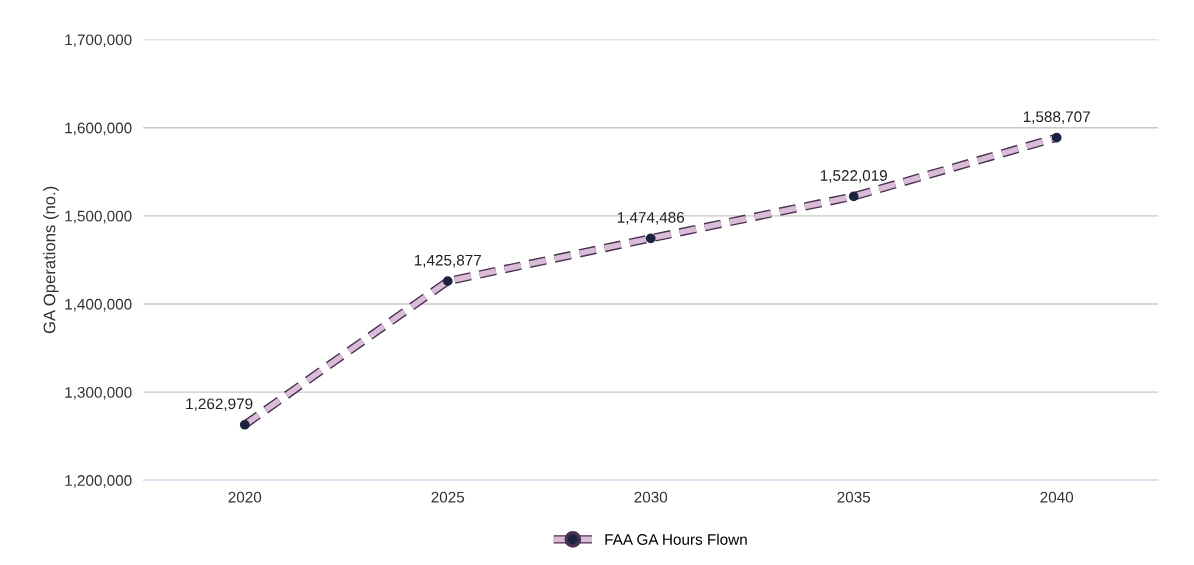 This screenshot has width=1194, height=565. Describe the element at coordinates (245, 497) in the screenshot. I see `x-tick-label: 2020` at that location.